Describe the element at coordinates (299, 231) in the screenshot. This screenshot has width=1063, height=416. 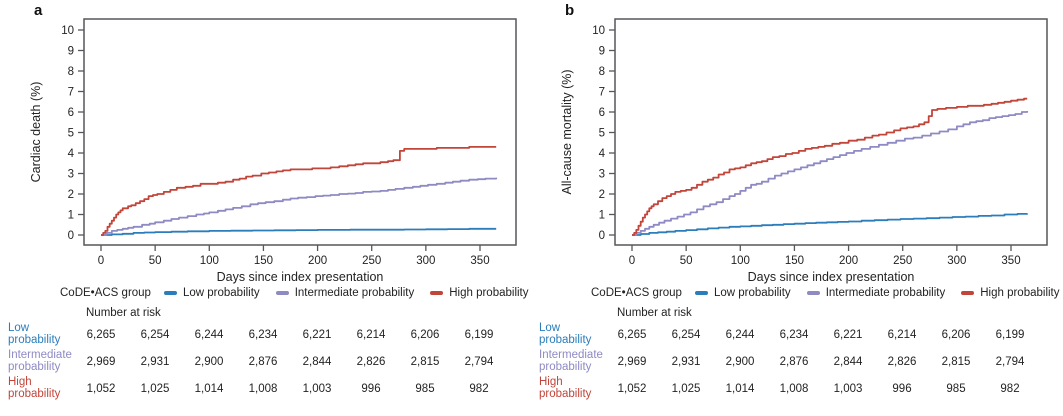
I see `series-low-probability` at that location.